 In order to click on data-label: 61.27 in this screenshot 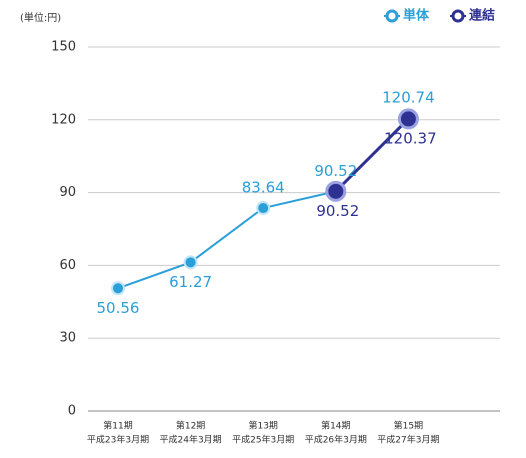, I will do `click(190, 282)`.